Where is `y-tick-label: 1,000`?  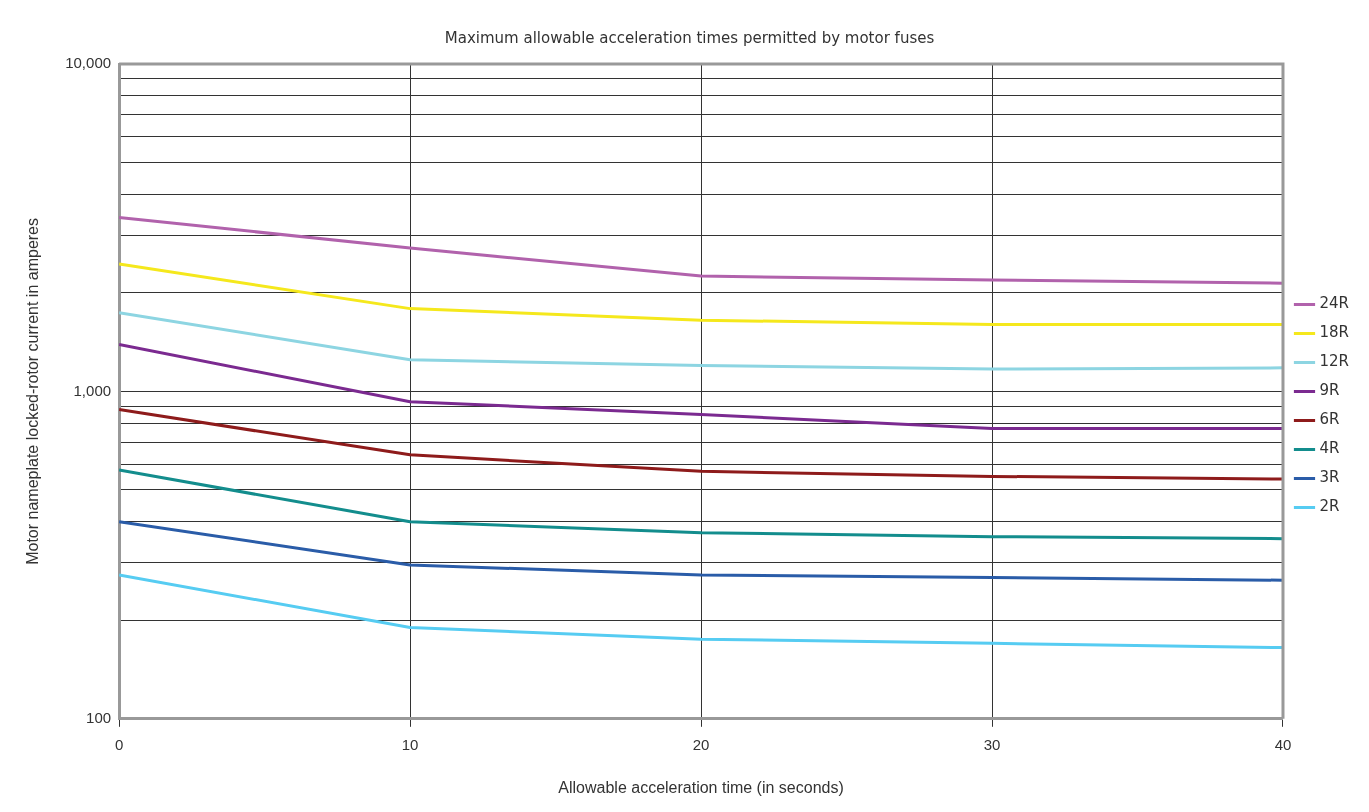 y-tick-label: 1,000 is located at coordinates (92, 390).